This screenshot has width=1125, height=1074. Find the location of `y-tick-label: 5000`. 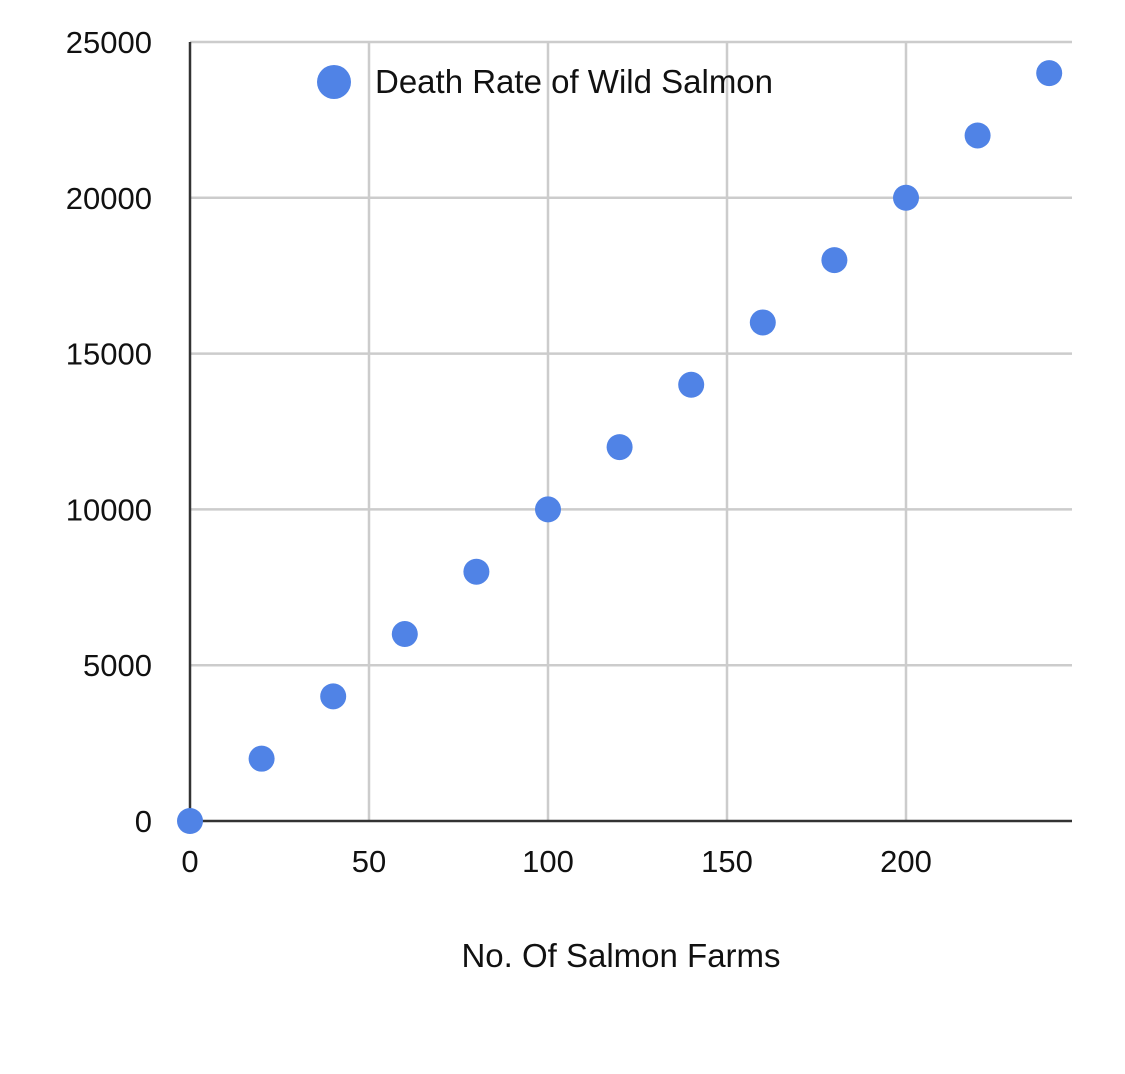

y-tick-label: 5000 is located at coordinates (117, 665).